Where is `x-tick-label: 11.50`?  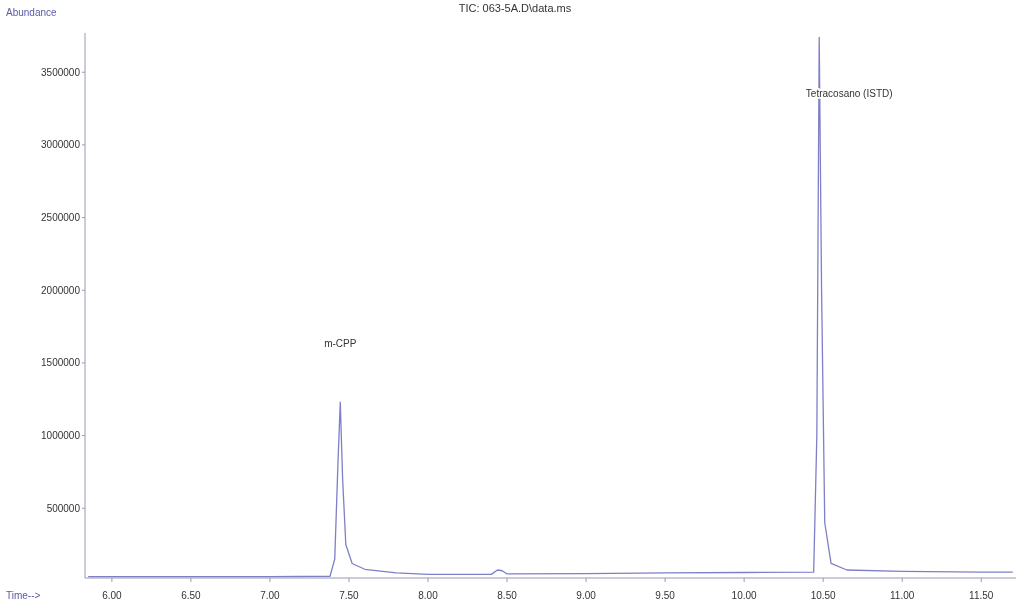
x-tick-label: 11.50 is located at coordinates (981, 595).